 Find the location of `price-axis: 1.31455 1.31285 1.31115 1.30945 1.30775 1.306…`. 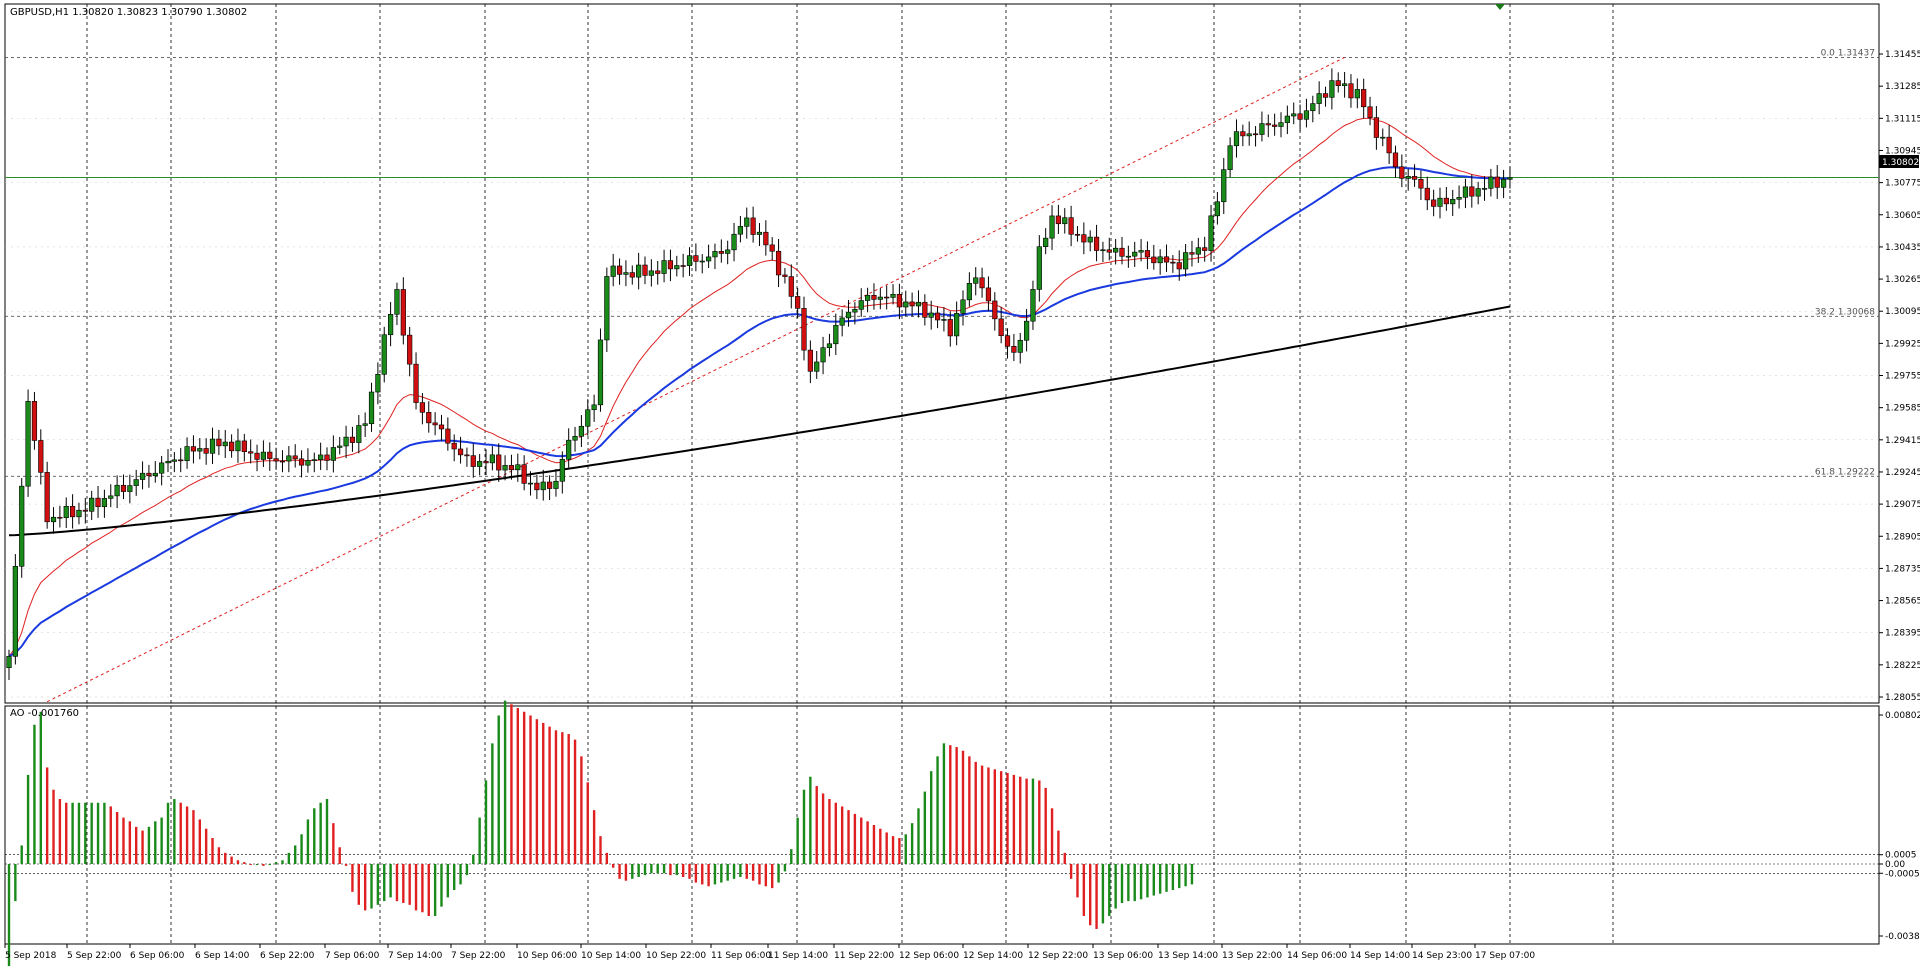

price-axis: 1.31455 1.31285 1.31115 1.30945 1.30775 1.306… is located at coordinates (1899, 376).